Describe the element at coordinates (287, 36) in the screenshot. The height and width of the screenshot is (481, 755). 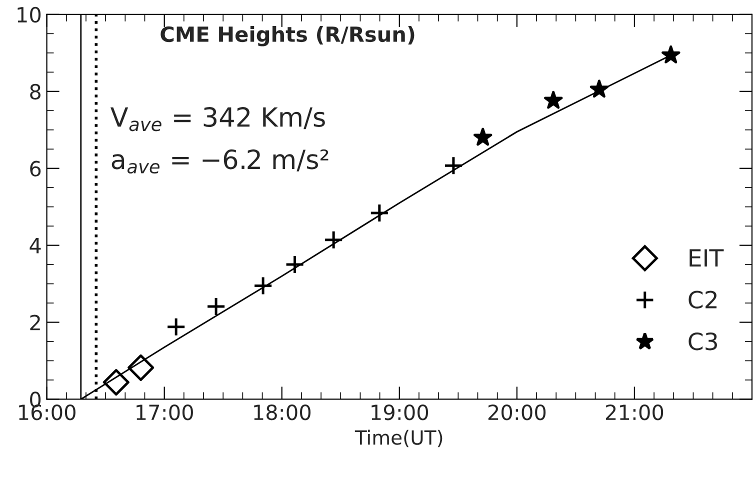
I see `text: CME Heights (R/Rsun)` at that location.